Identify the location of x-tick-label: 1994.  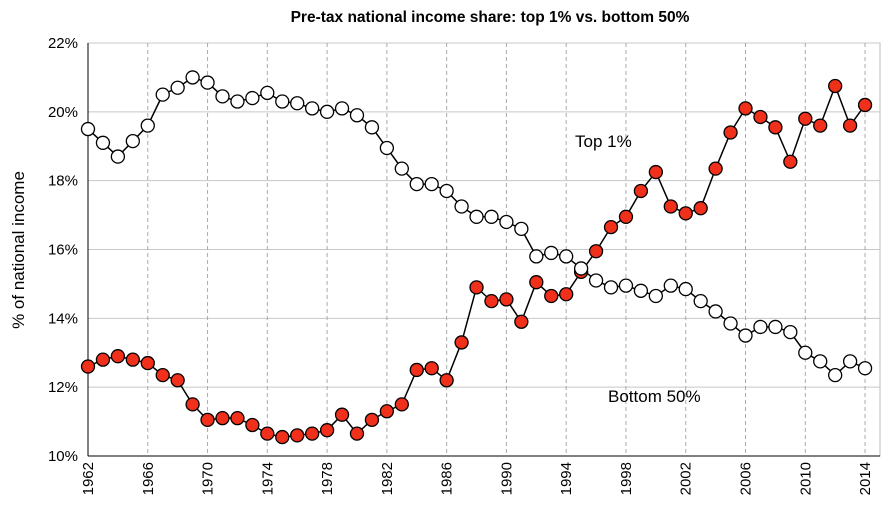
(566, 478).